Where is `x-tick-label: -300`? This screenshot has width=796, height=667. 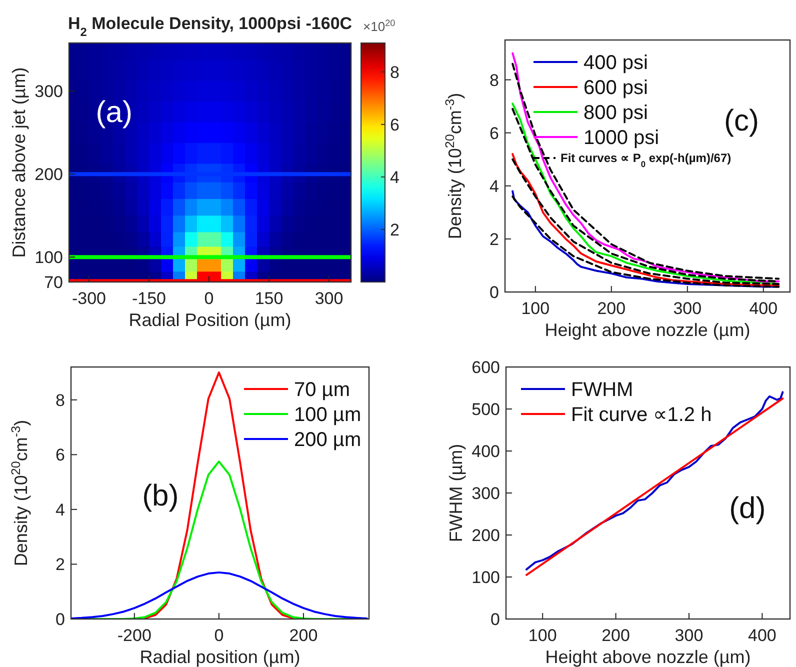 x-tick-label: -300 is located at coordinates (89, 298).